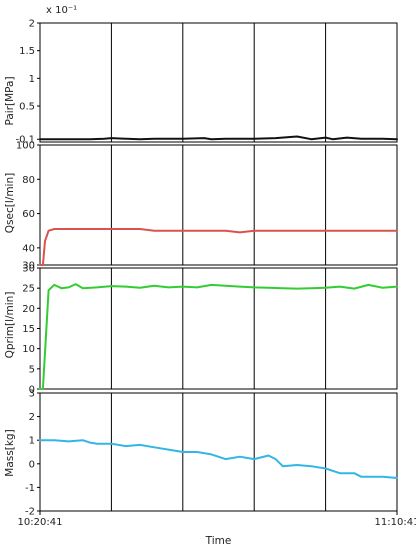 The width and height of the screenshot is (416, 550). Describe the element at coordinates (28, 329) in the screenshot. I see `y-tick-label-3-4: 15` at that location.